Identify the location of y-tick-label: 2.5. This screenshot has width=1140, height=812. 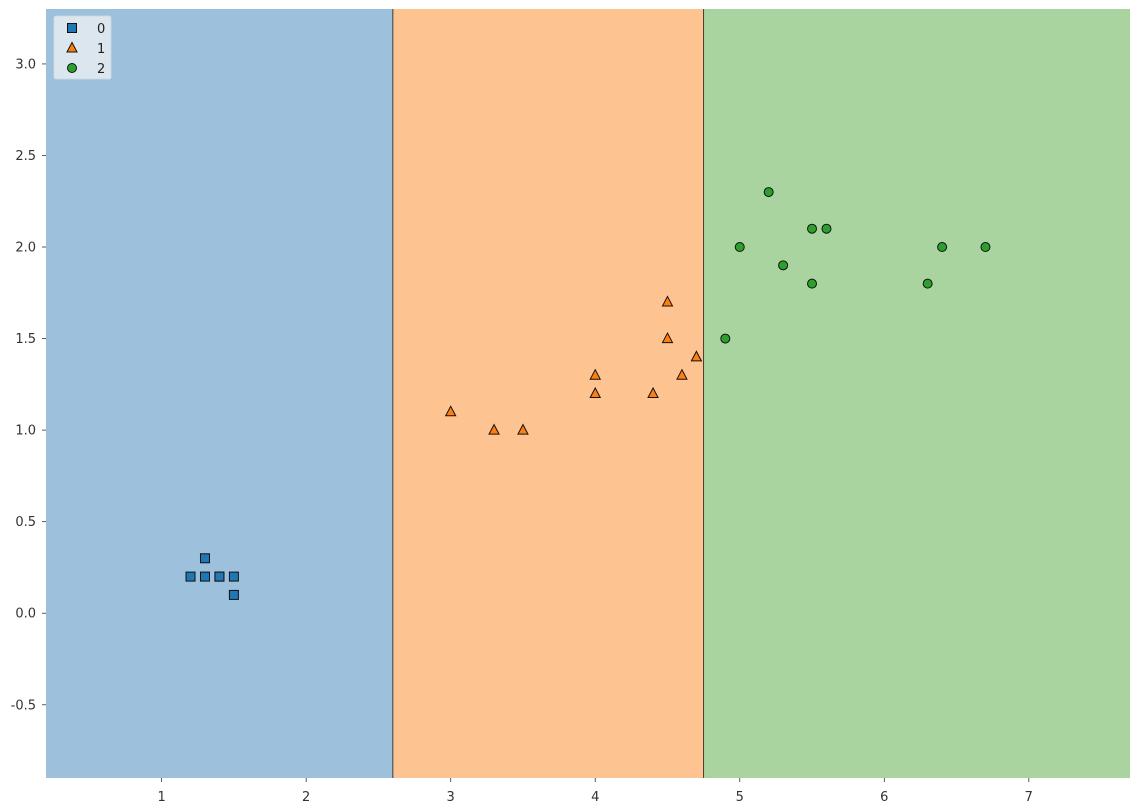
(25, 156).